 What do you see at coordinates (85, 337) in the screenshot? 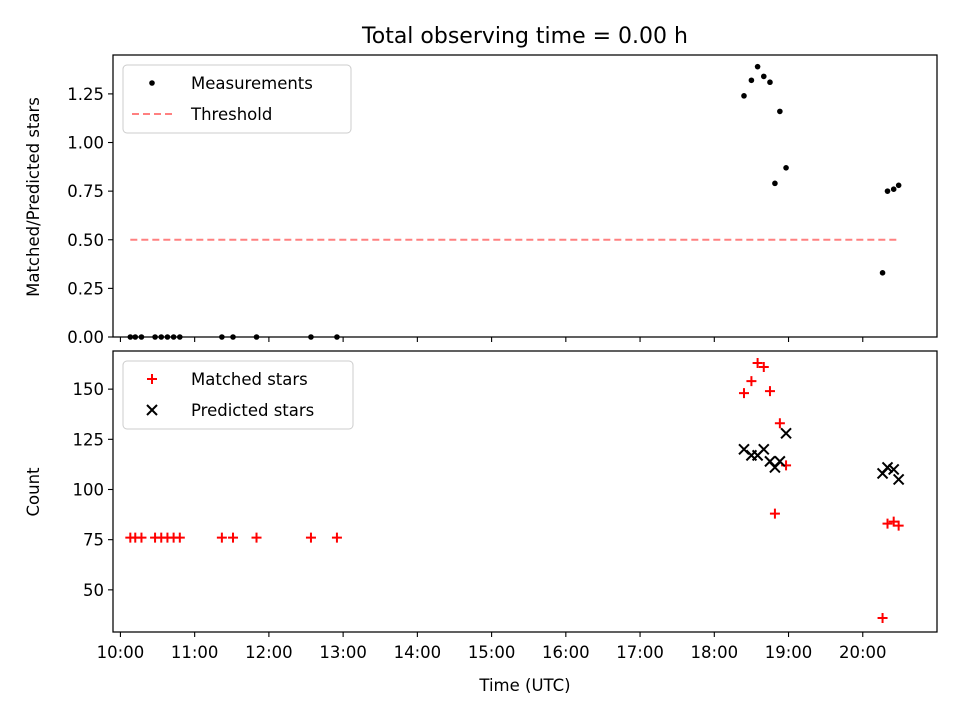
I see `y-tick-label: 0.00` at bounding box center [85, 337].